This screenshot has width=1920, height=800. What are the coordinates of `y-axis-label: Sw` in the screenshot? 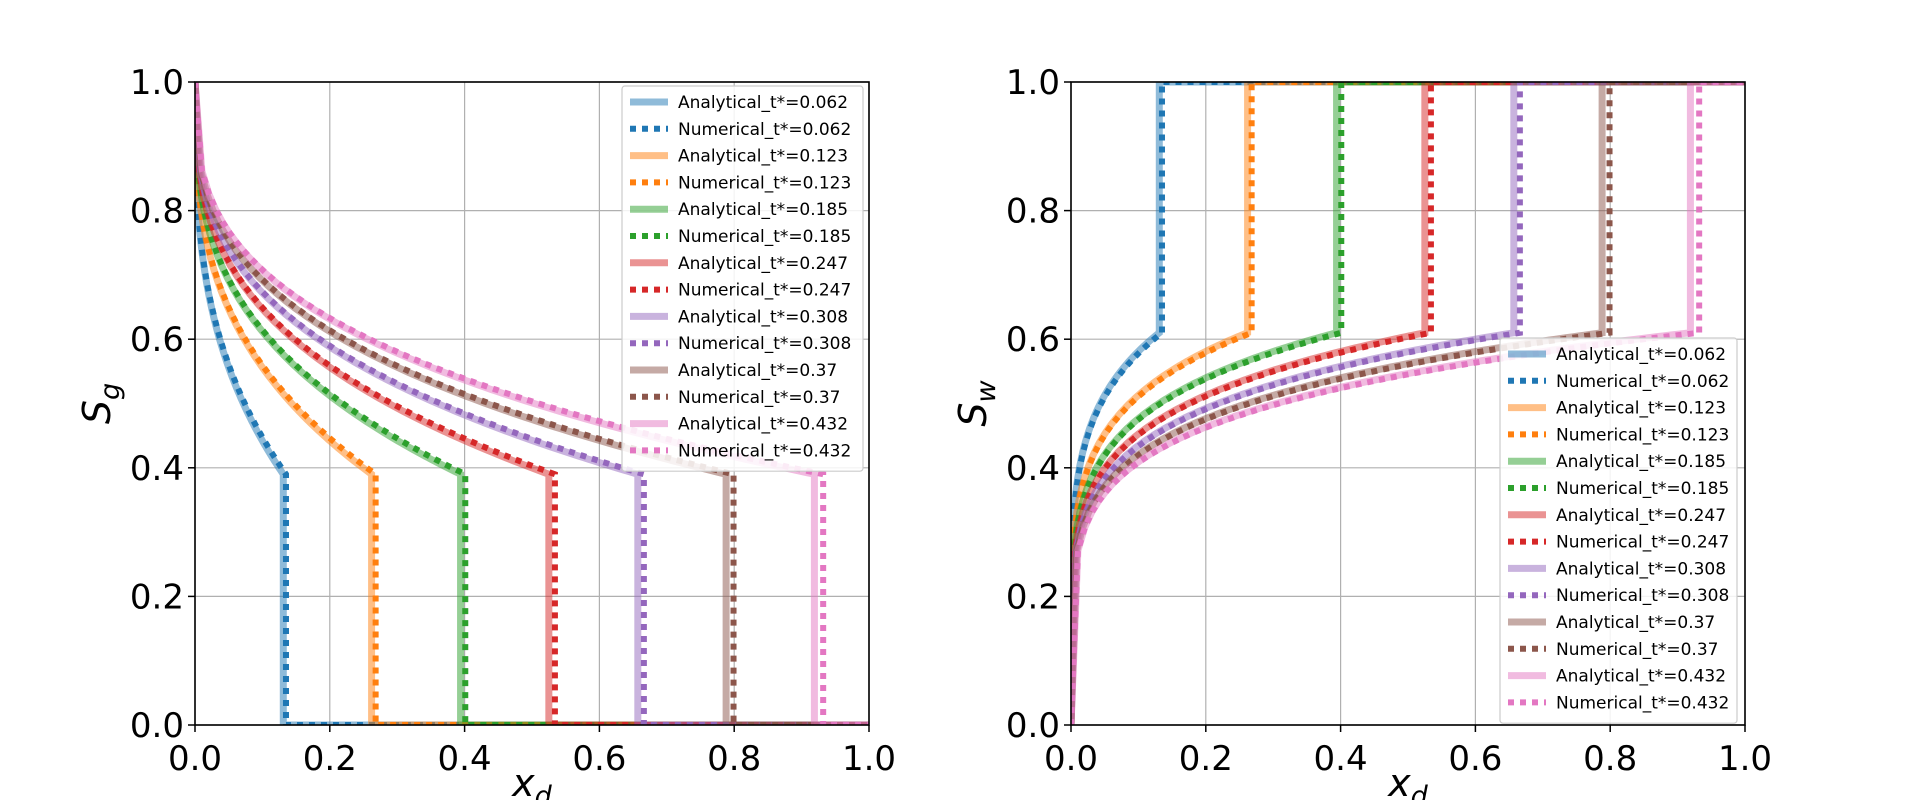 It's located at (976, 402).